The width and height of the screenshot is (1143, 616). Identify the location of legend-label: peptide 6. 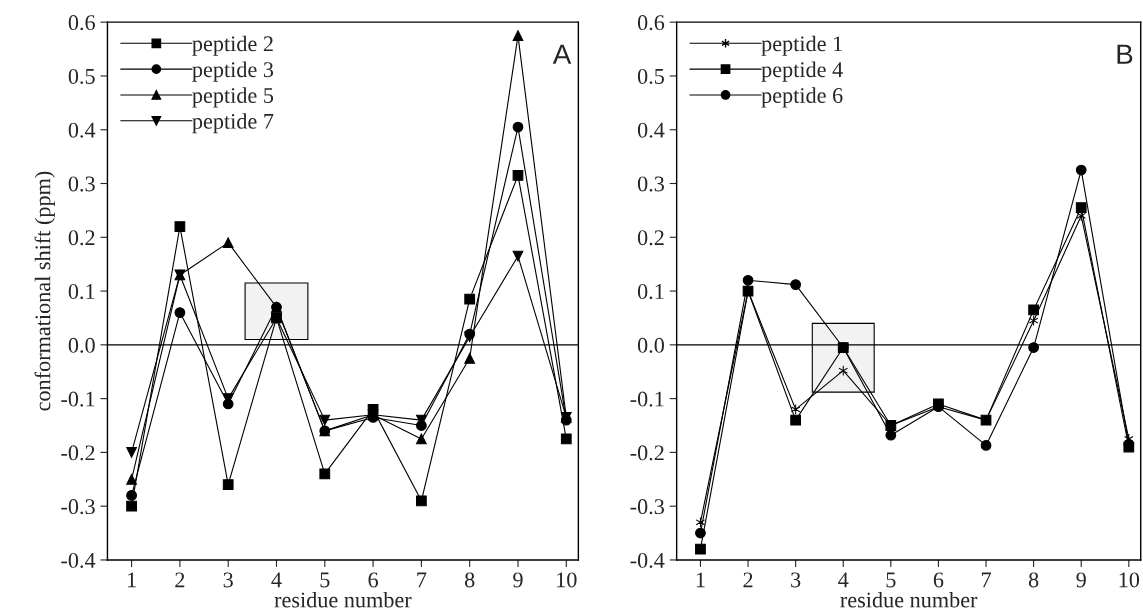
(802, 97).